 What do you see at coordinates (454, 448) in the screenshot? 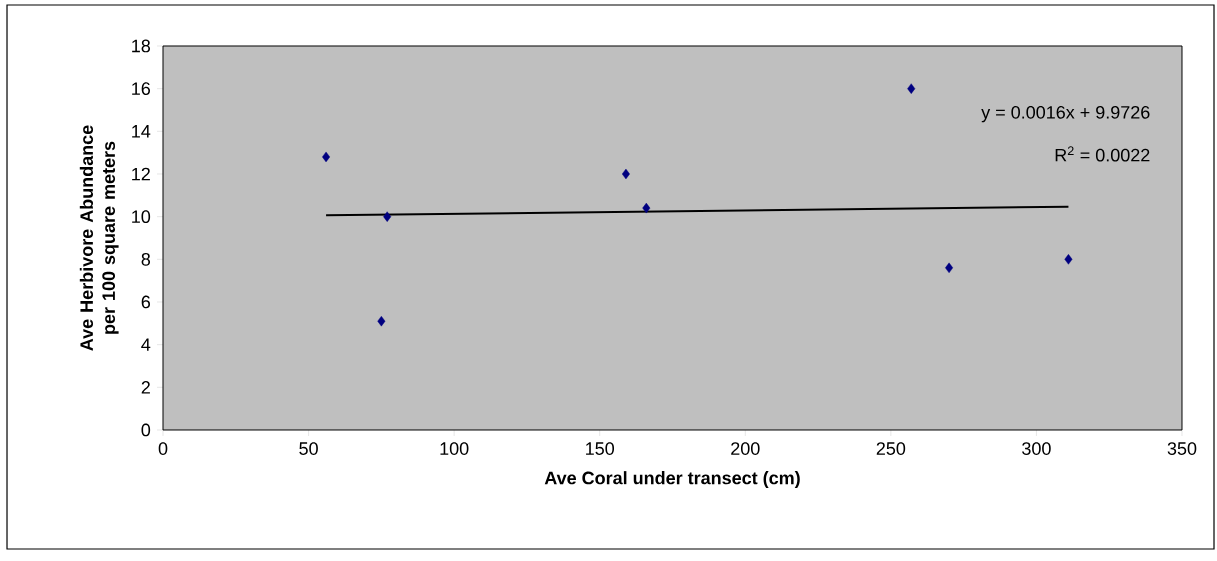
I see `x-tick-label: 100` at bounding box center [454, 448].